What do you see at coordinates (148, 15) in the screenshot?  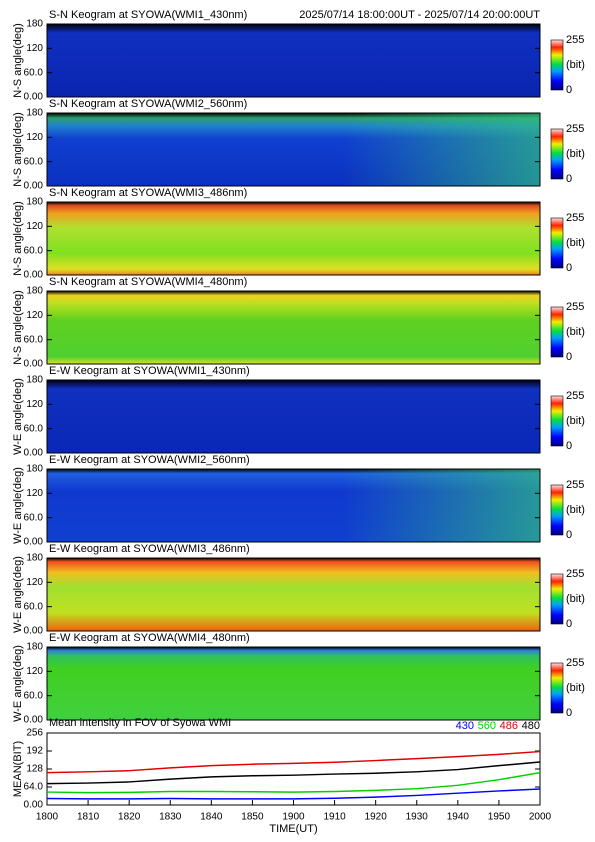 I see `panel-title: S-N Keogram at SYOWA(WMI1_430nm)` at bounding box center [148, 15].